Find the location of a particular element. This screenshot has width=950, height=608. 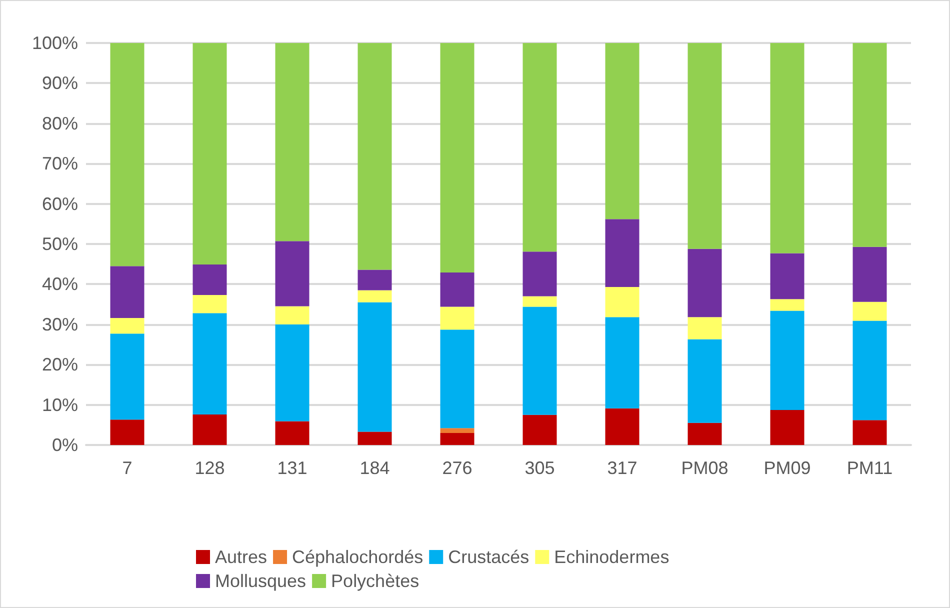

legend-label: Autres is located at coordinates (241, 557).